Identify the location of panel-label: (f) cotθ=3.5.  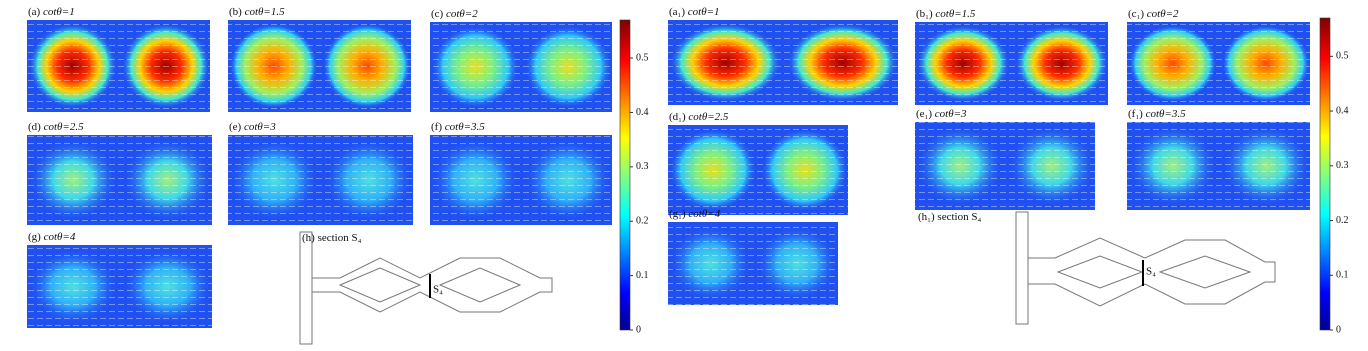
(458, 127).